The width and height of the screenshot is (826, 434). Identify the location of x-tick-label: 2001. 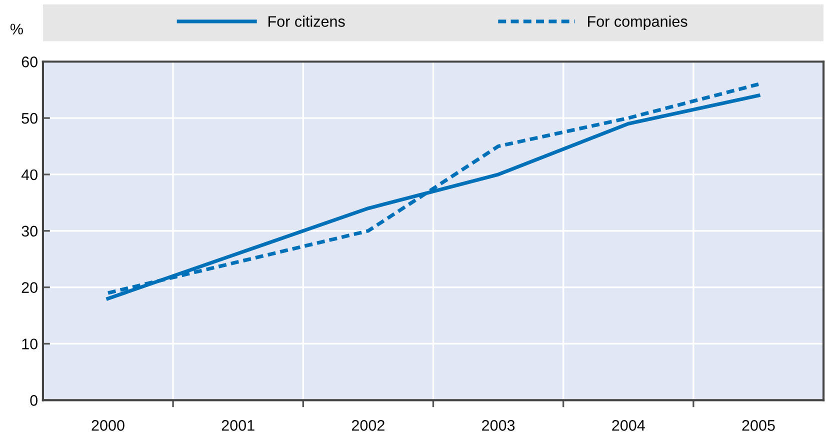
(238, 425).